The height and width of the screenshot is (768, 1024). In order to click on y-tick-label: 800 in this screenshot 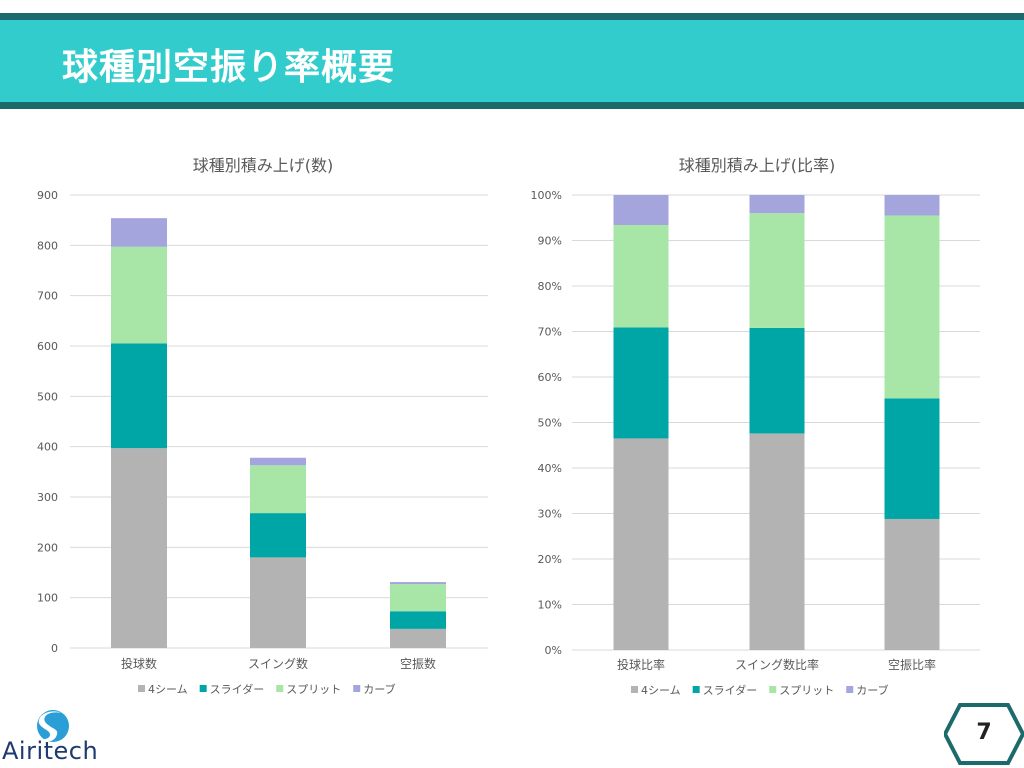, I will do `click(47, 245)`.